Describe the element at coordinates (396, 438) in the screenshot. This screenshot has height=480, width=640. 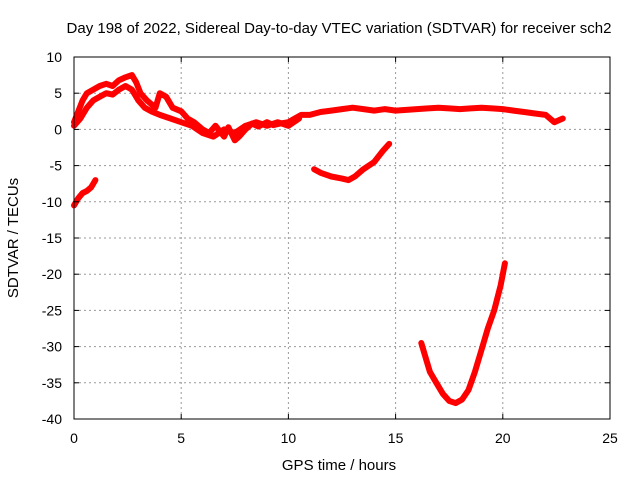
I see `x-tick-label: 15` at that location.